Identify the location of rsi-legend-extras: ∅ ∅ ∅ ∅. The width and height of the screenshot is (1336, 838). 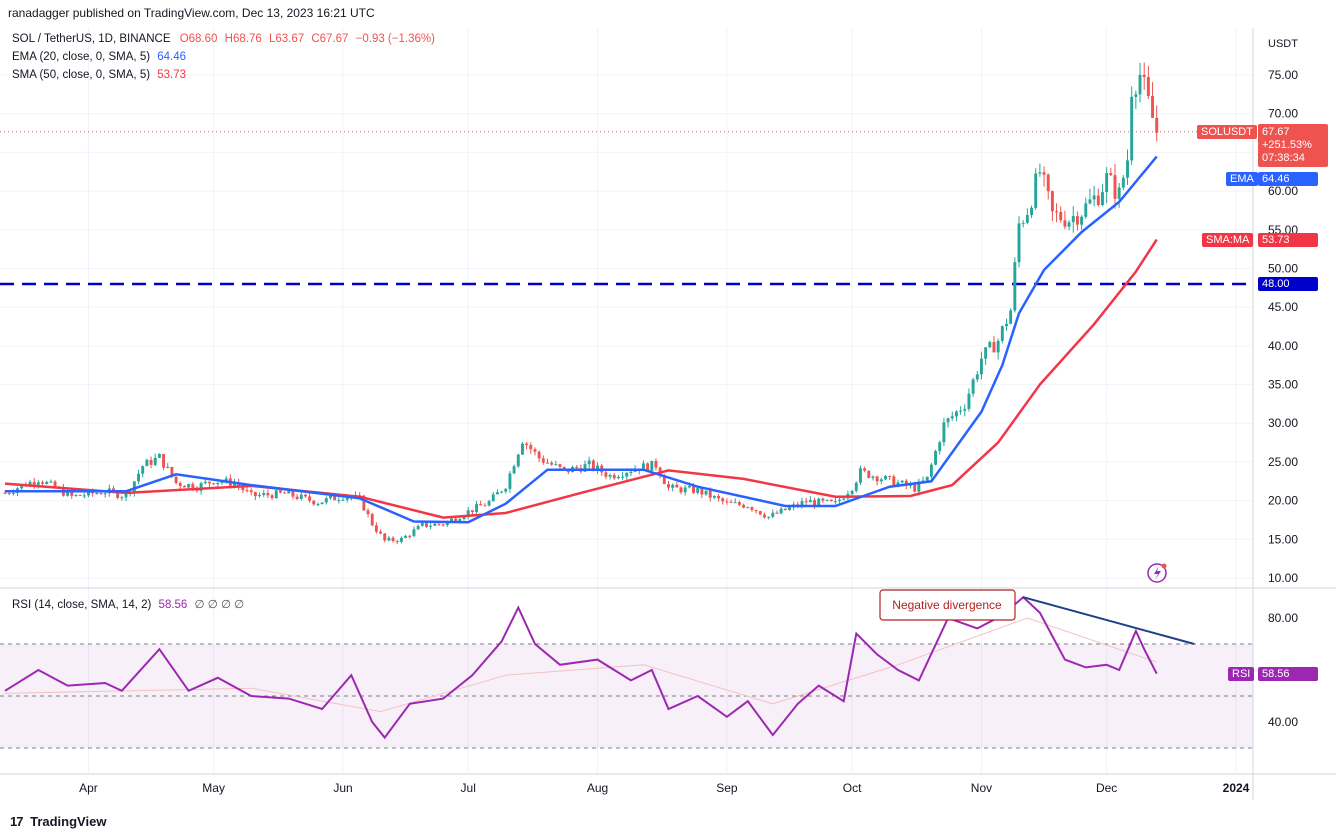
(219, 605).